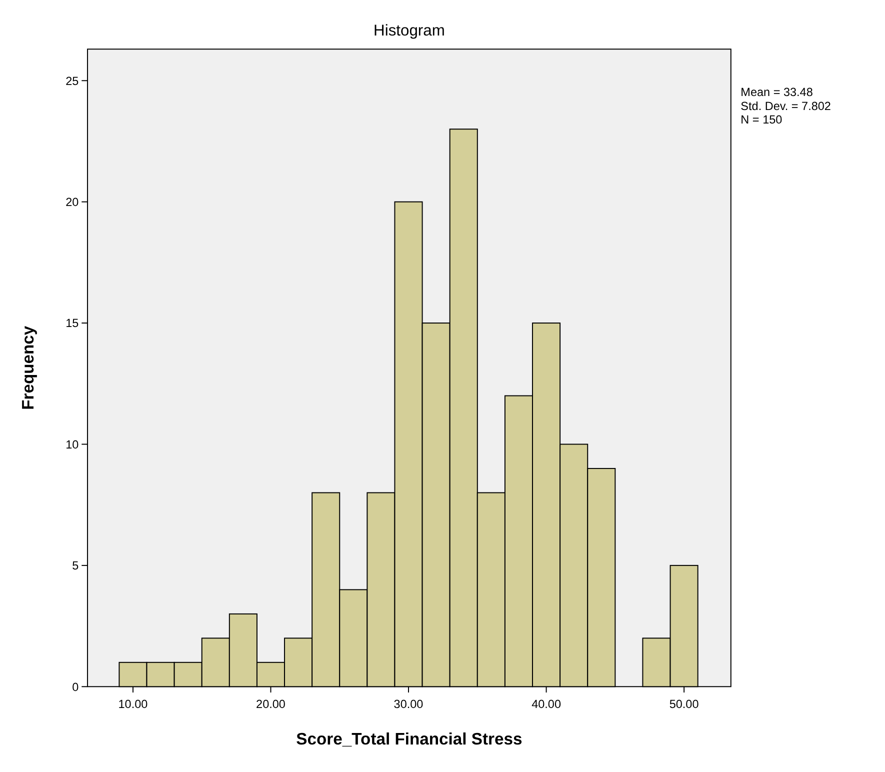 This screenshot has width=885, height=772. I want to click on y-tick-label: 0, so click(76, 687).